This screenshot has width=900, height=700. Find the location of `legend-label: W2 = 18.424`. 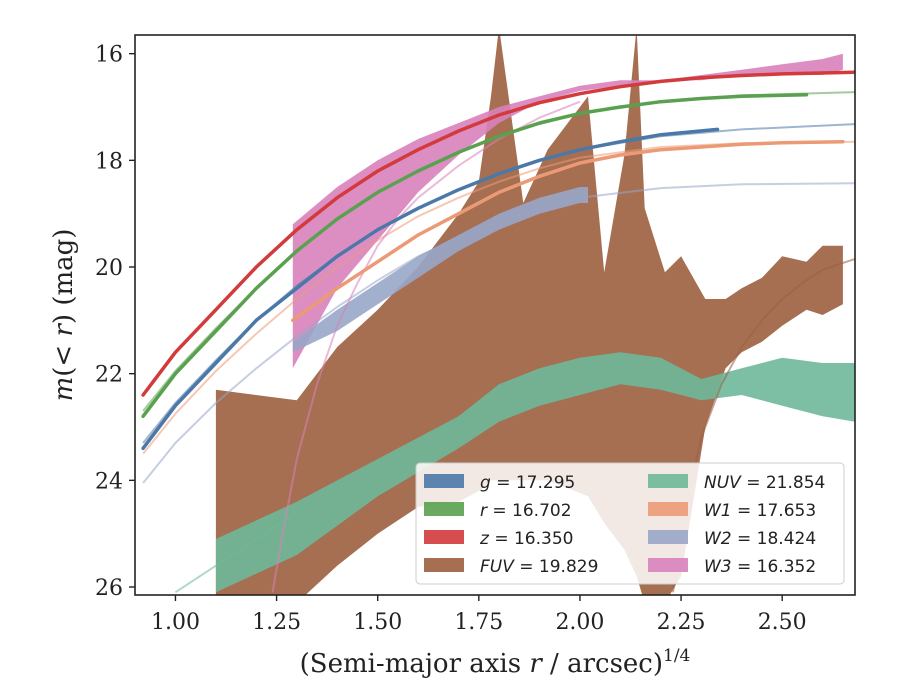

legend-label: W2 = 18.424 is located at coordinates (760, 539).